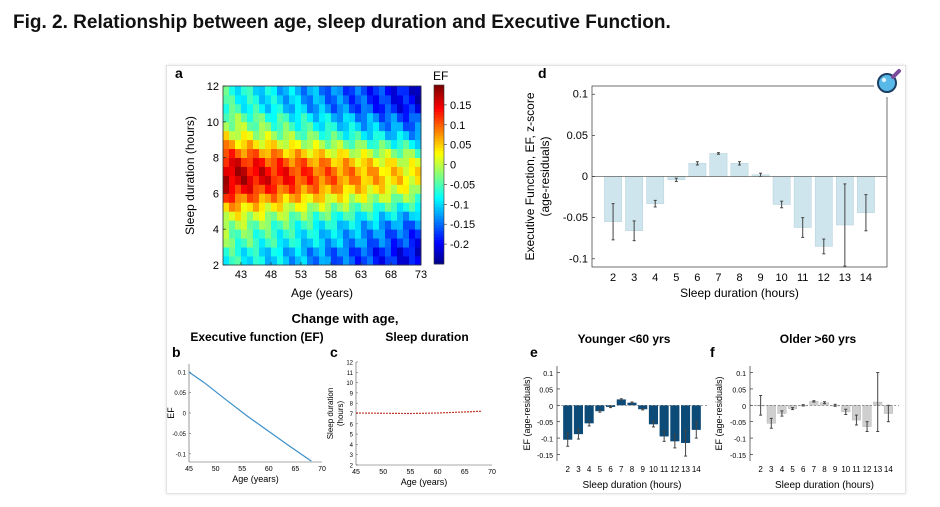 The height and width of the screenshot is (507, 940). Describe the element at coordinates (719, 413) in the screenshot. I see `panel-f-ylabel: EF (age-residuals)` at that location.